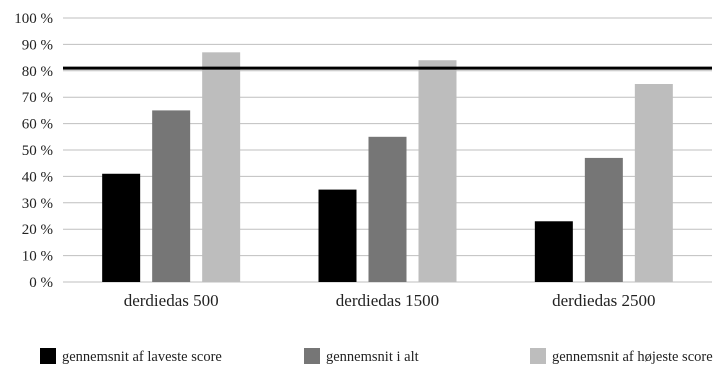  Describe the element at coordinates (37, 151) in the screenshot. I see `y-tick-label: 50 %` at that location.